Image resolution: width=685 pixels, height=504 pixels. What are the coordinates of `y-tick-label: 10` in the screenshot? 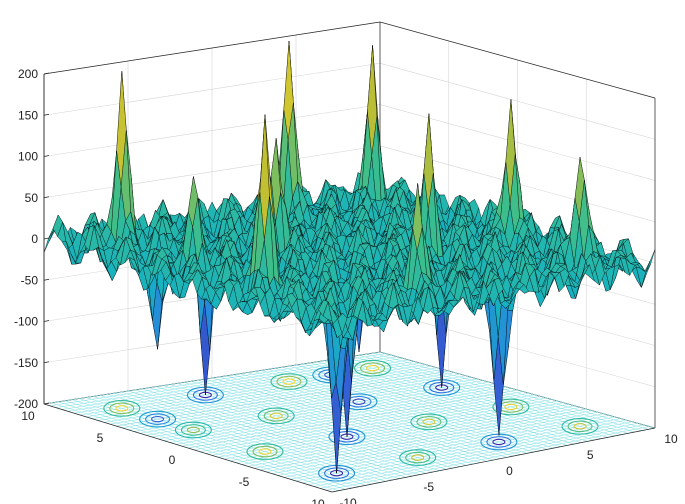 It's located at (28, 416).